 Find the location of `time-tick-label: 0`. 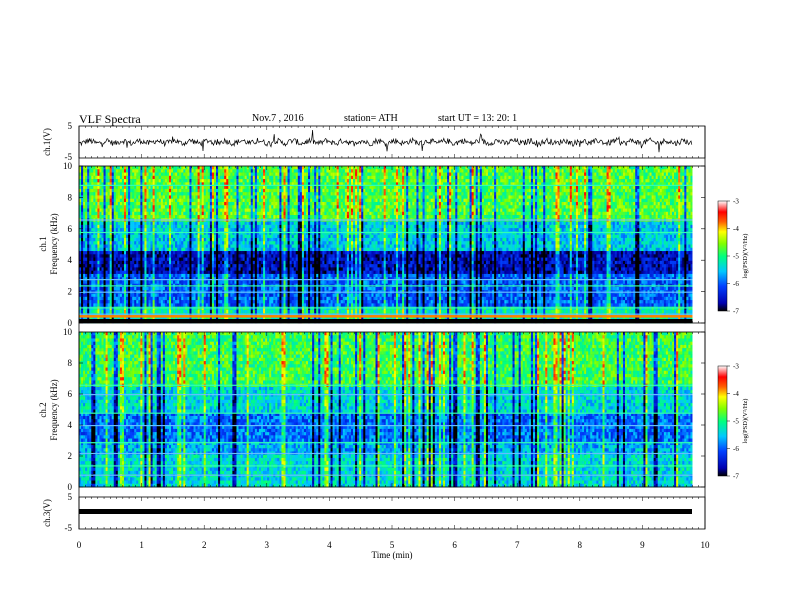

time-tick-label: 0 is located at coordinates (79, 545).